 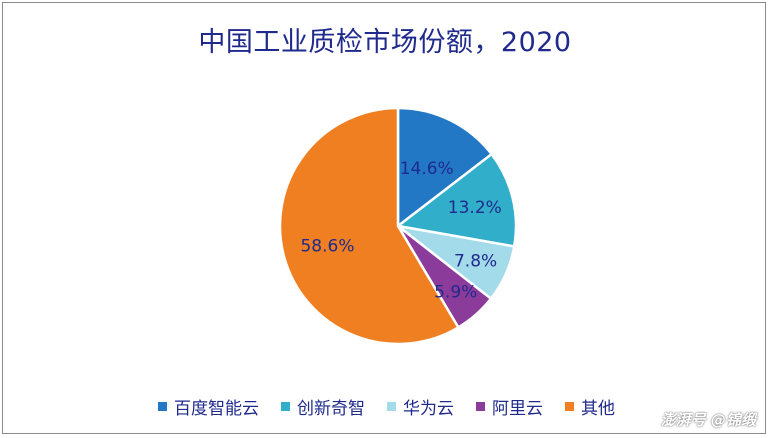 What do you see at coordinates (517, 409) in the screenshot?
I see `legend-label: 阿里云` at bounding box center [517, 409].